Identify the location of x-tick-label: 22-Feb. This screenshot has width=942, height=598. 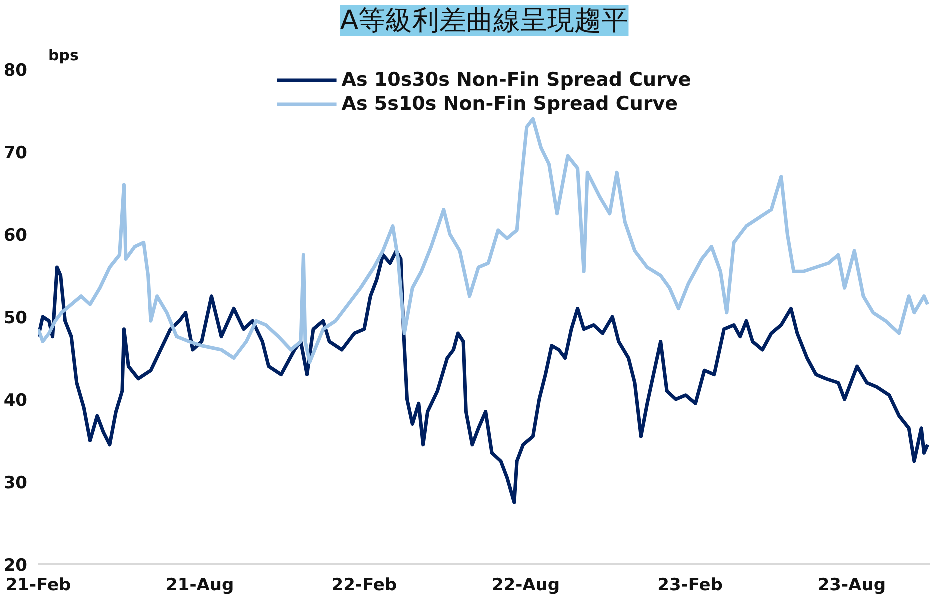
(365, 586).